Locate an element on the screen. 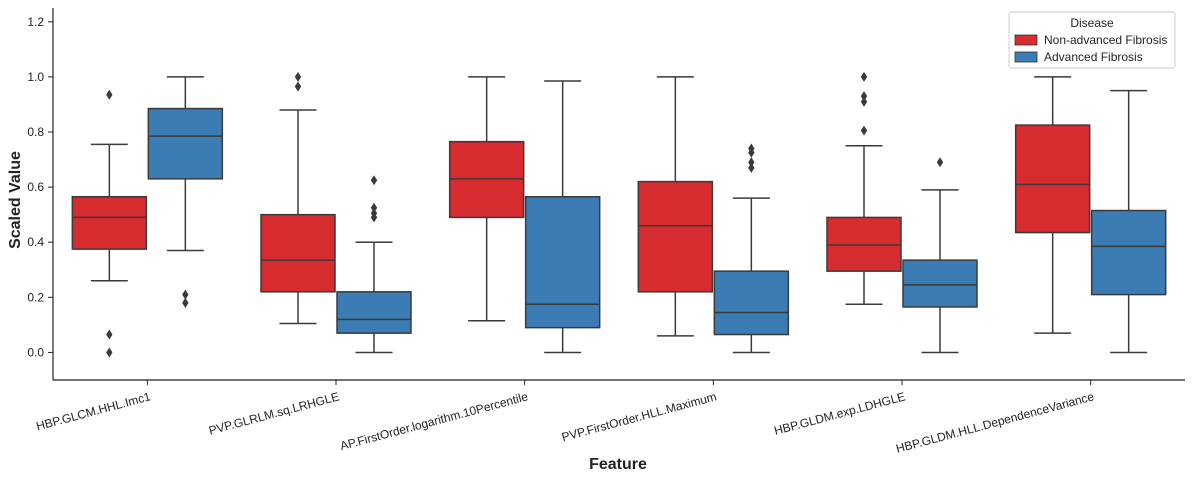  x-tick-label: AP.FirstOrder.logarithm.10Percentile is located at coordinates (434, 421).